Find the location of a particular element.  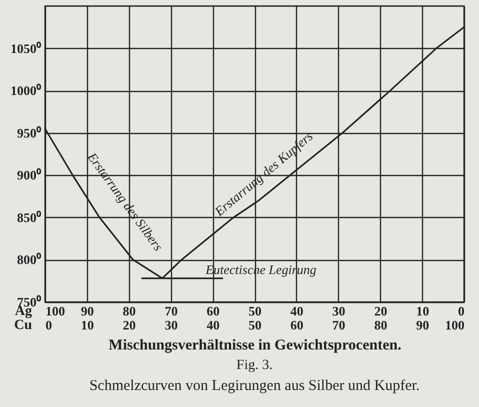

x2-tick-label: 90 is located at coordinates (87, 311).